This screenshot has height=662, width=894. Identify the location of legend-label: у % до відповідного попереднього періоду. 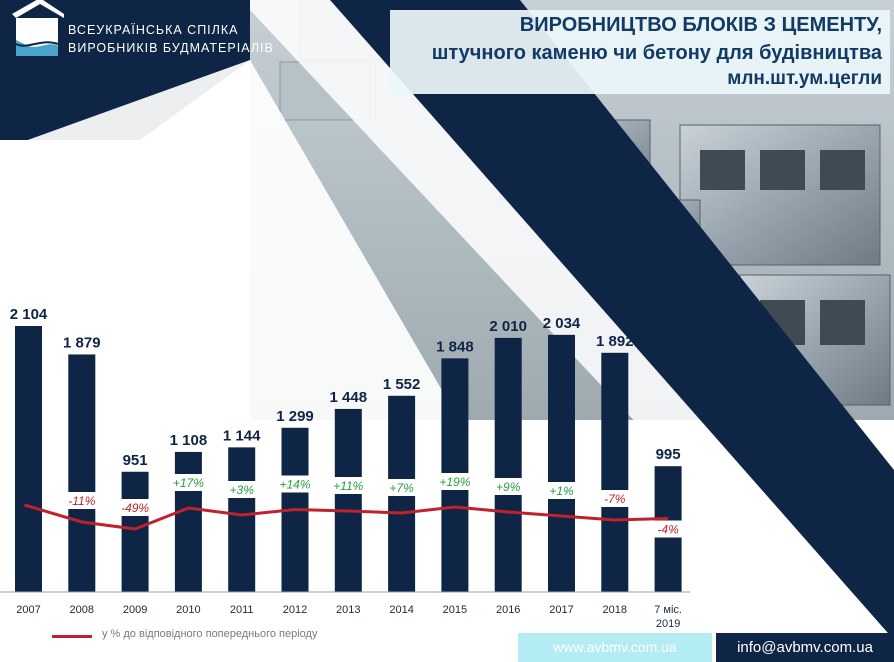
(210, 634).